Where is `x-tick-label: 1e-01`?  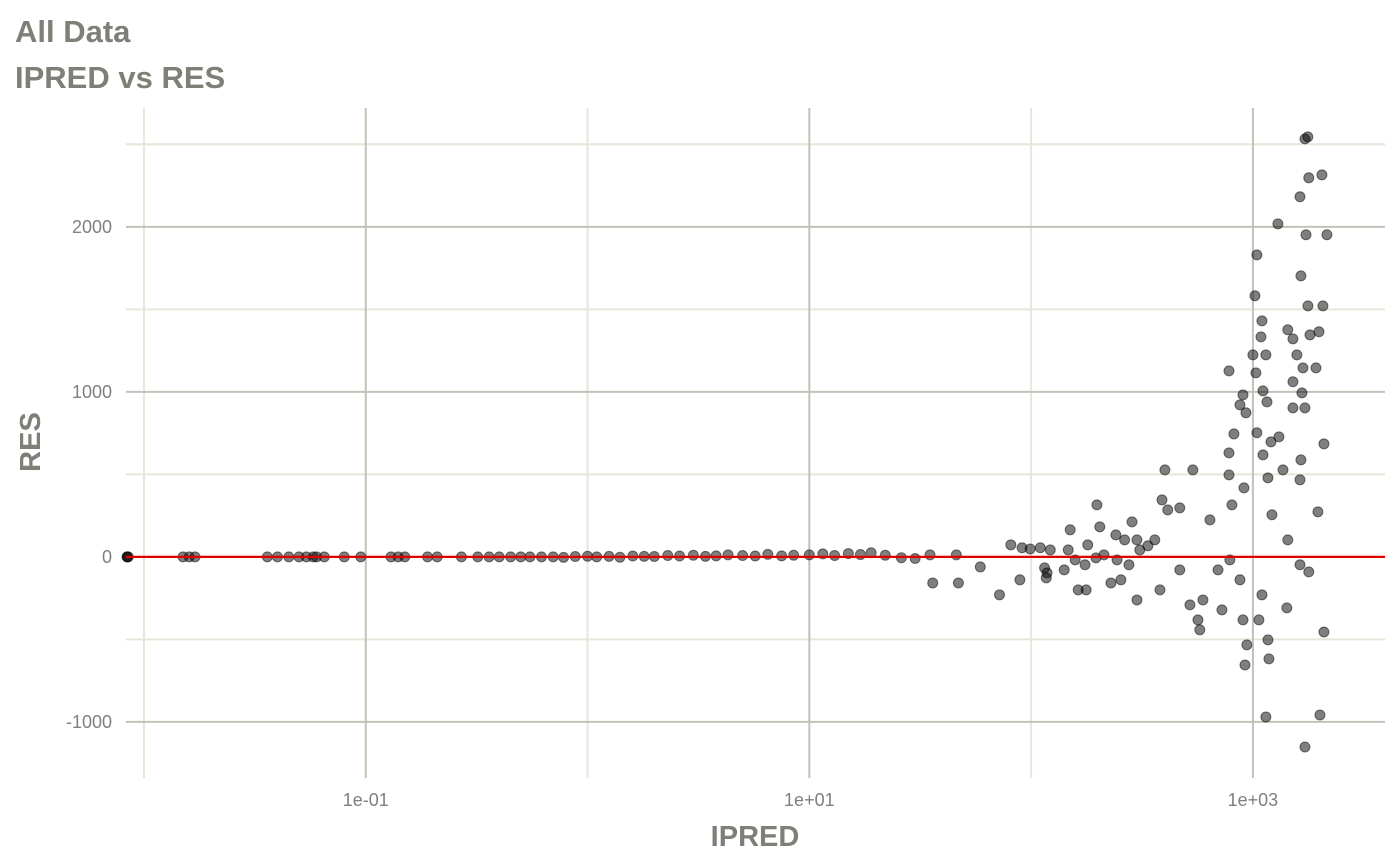 x-tick-label: 1e-01 is located at coordinates (366, 800).